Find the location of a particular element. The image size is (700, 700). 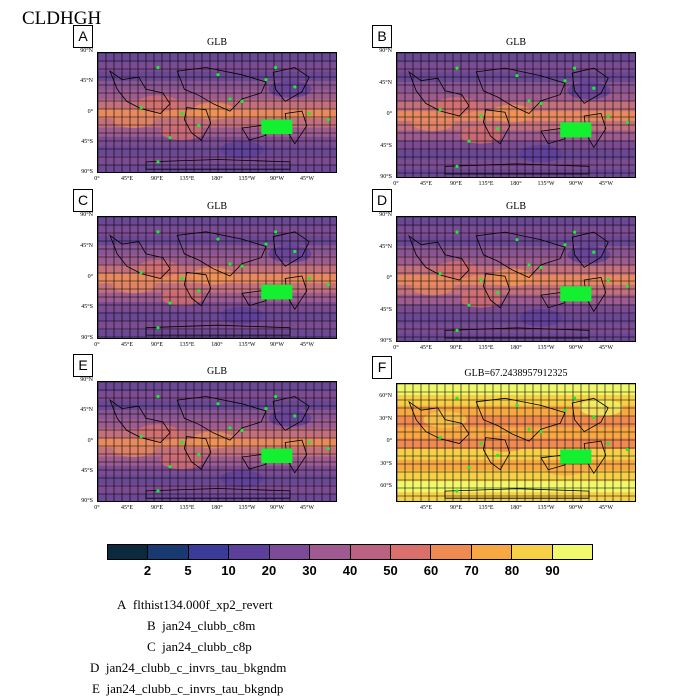

colorbar-level-label: 80 is located at coordinates (512, 570).